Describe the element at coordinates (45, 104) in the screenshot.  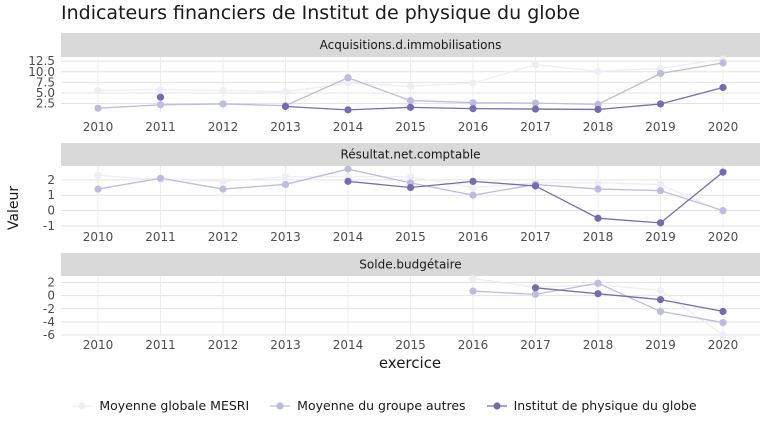
I see `y-tick-label: 2.5` at that location.